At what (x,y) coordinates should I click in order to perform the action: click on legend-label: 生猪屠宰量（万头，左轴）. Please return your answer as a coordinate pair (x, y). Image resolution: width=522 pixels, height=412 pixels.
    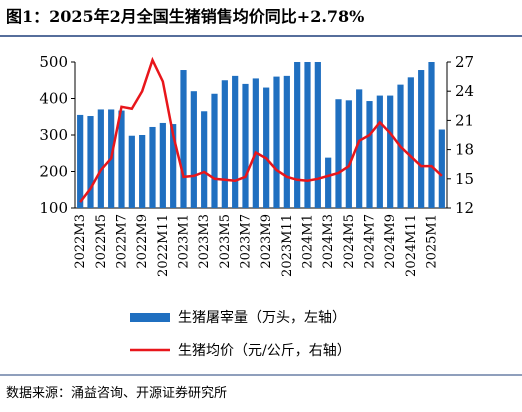
    Looking at the image, I should click on (262, 318).